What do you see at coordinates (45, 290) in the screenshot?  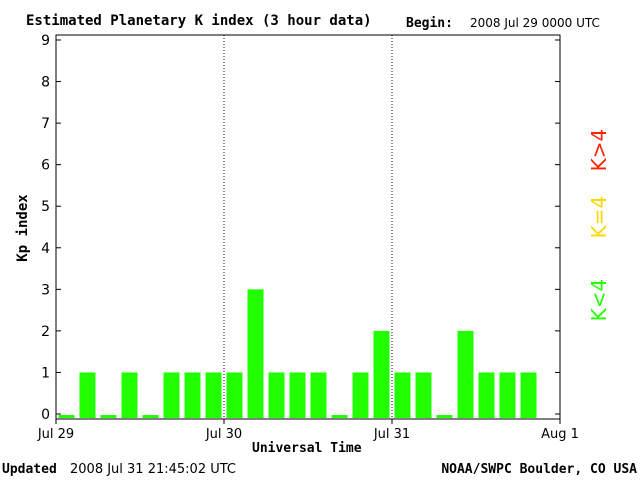 I see `y-tick-label: 3` at bounding box center [45, 290].